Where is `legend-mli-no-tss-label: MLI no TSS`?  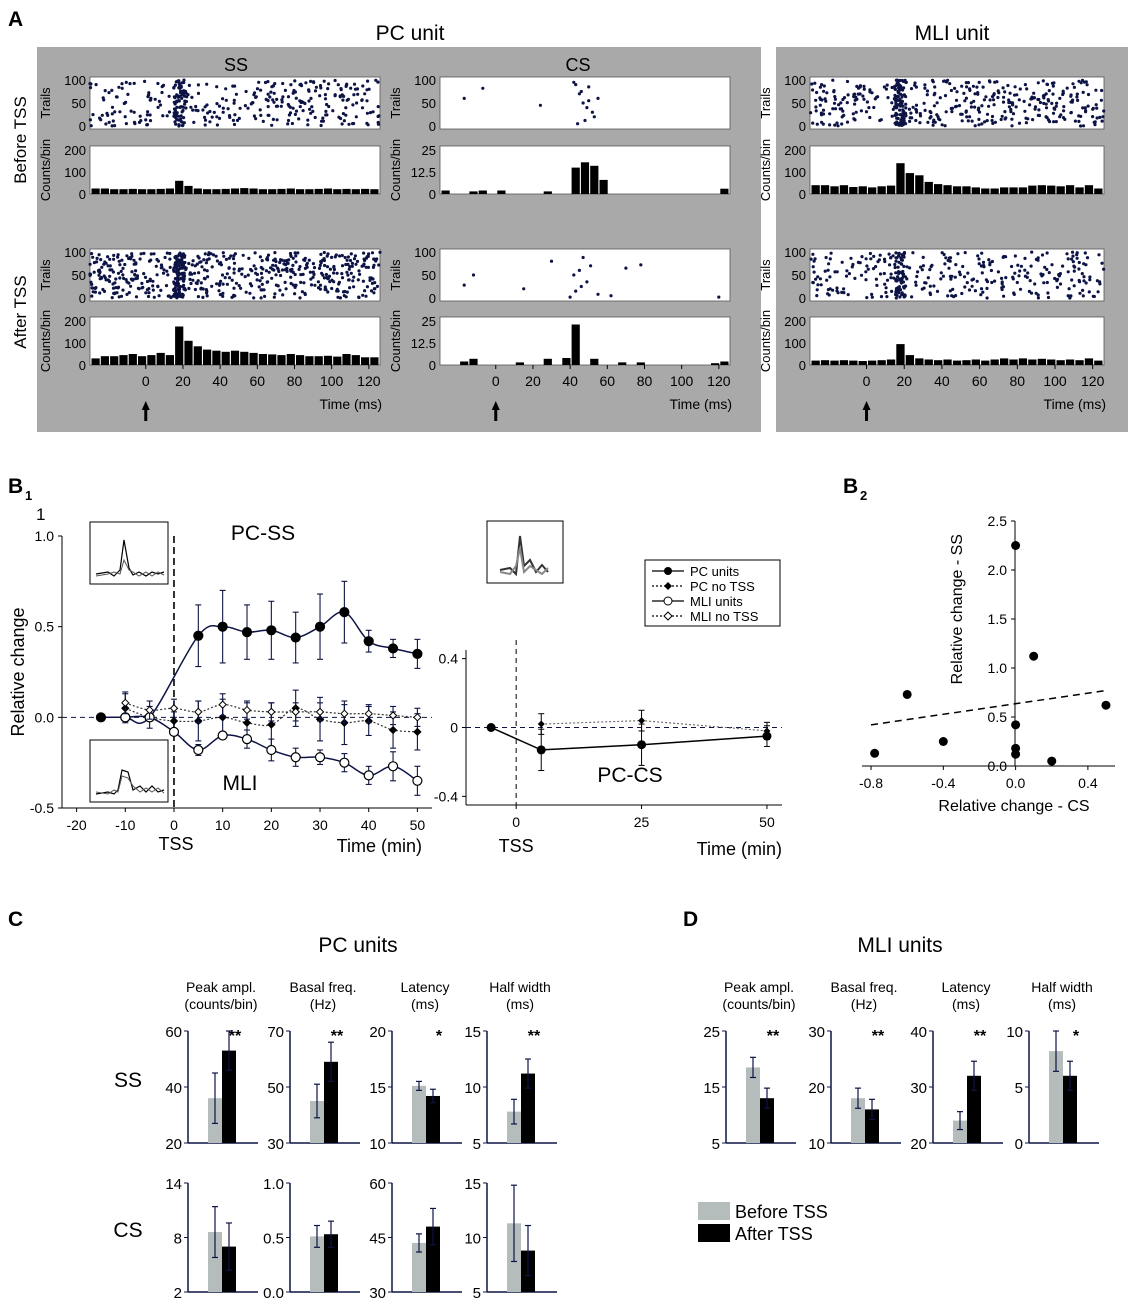 legend-mli-no-tss-label: MLI no TSS is located at coordinates (724, 616).